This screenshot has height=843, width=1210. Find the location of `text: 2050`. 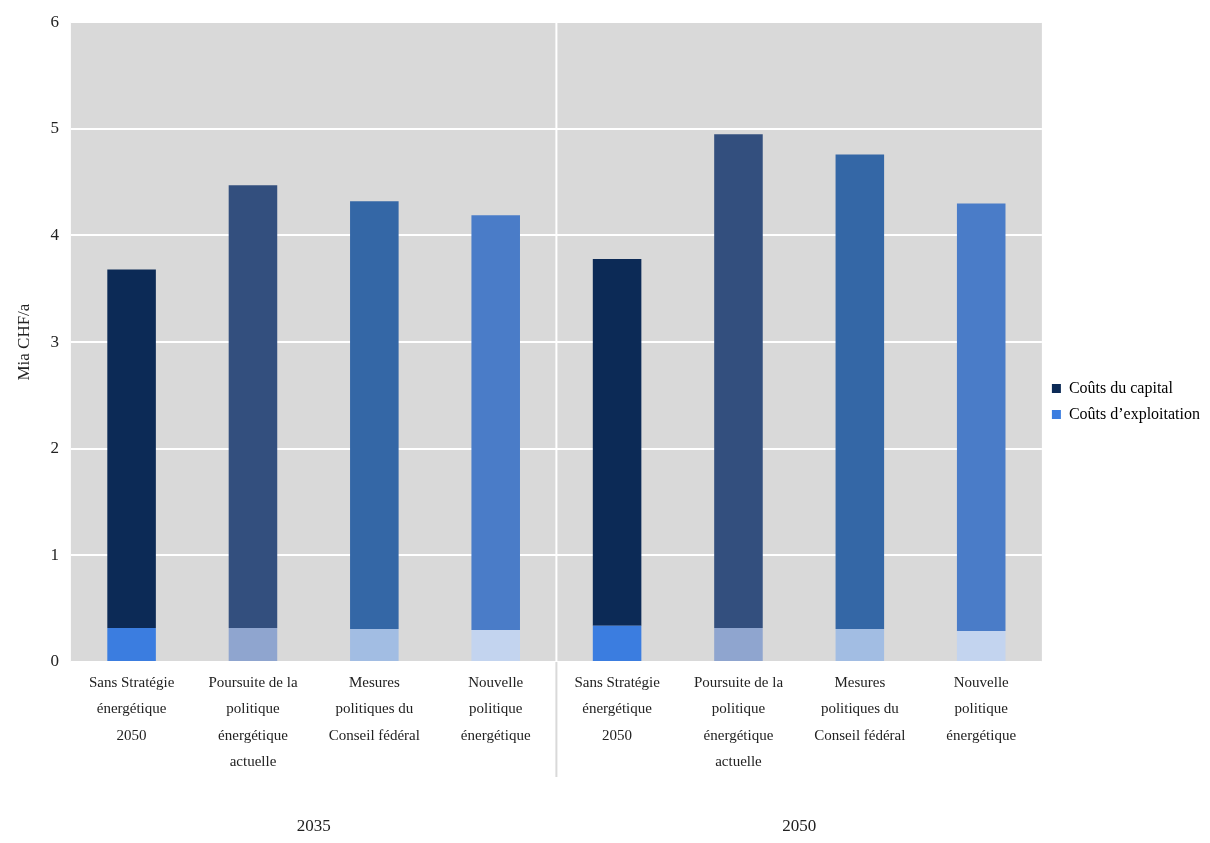

text: 2050 is located at coordinates (799, 826).